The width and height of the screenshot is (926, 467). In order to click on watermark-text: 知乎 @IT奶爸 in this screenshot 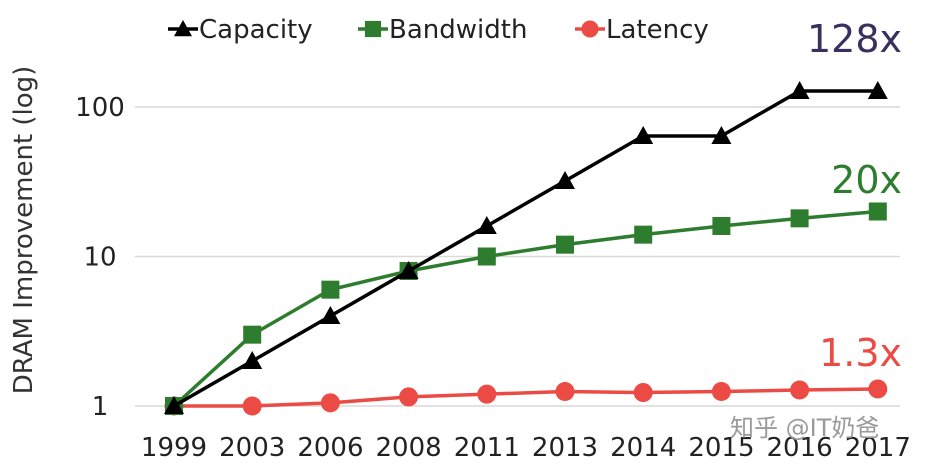, I will do `click(804, 428)`.